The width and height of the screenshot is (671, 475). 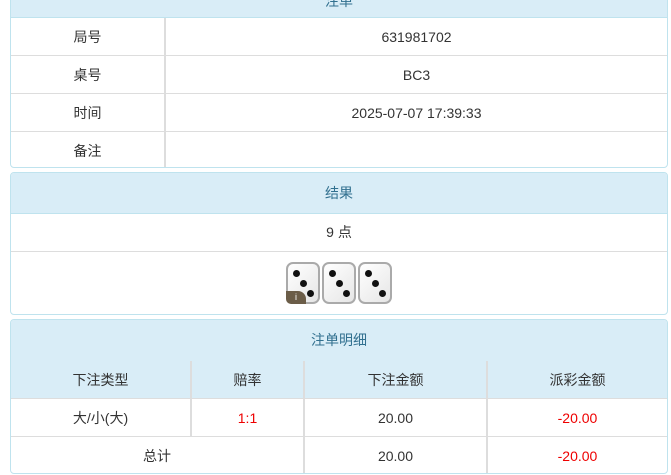 I want to click on row-value: 631981702, so click(x=415, y=37).